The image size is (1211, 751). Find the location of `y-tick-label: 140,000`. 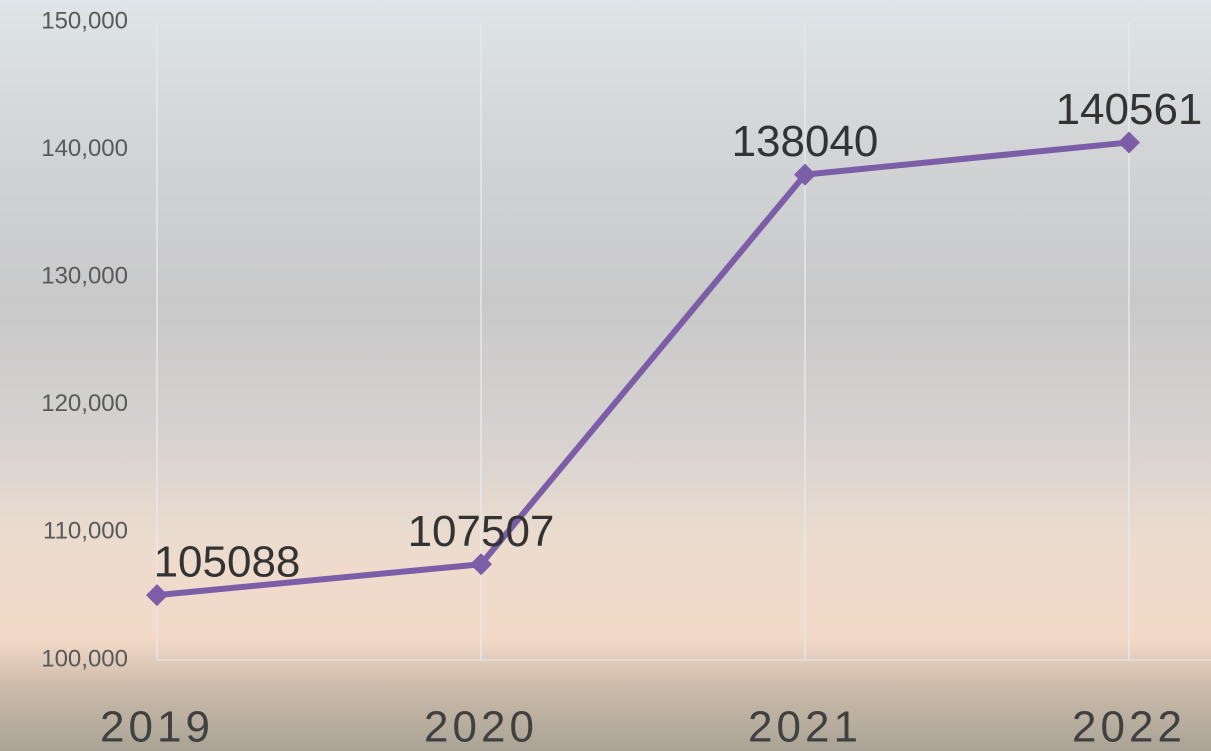

y-tick-label: 140,000 is located at coordinates (84, 148).